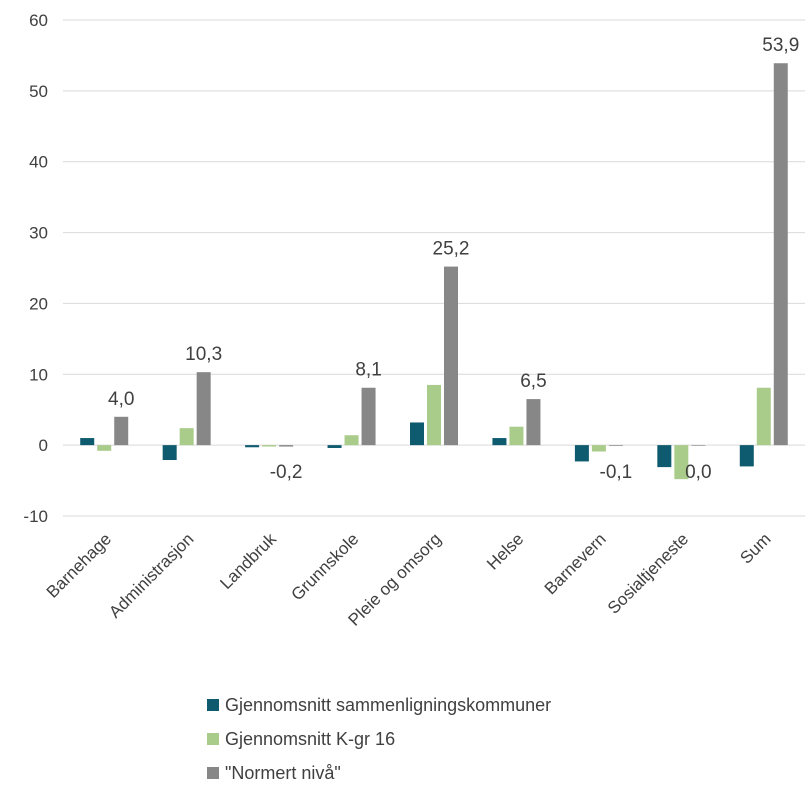 Image resolution: width=811 pixels, height=800 pixels. What do you see at coordinates (310, 738) in the screenshot?
I see `legend-label-series-2: Gjennomsnitt K-gr 16` at bounding box center [310, 738].